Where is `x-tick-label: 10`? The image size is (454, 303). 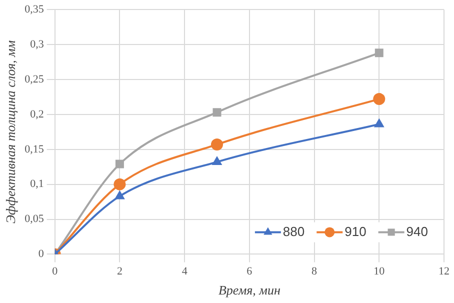 x-tick-label: 10 is located at coordinates (380, 272).